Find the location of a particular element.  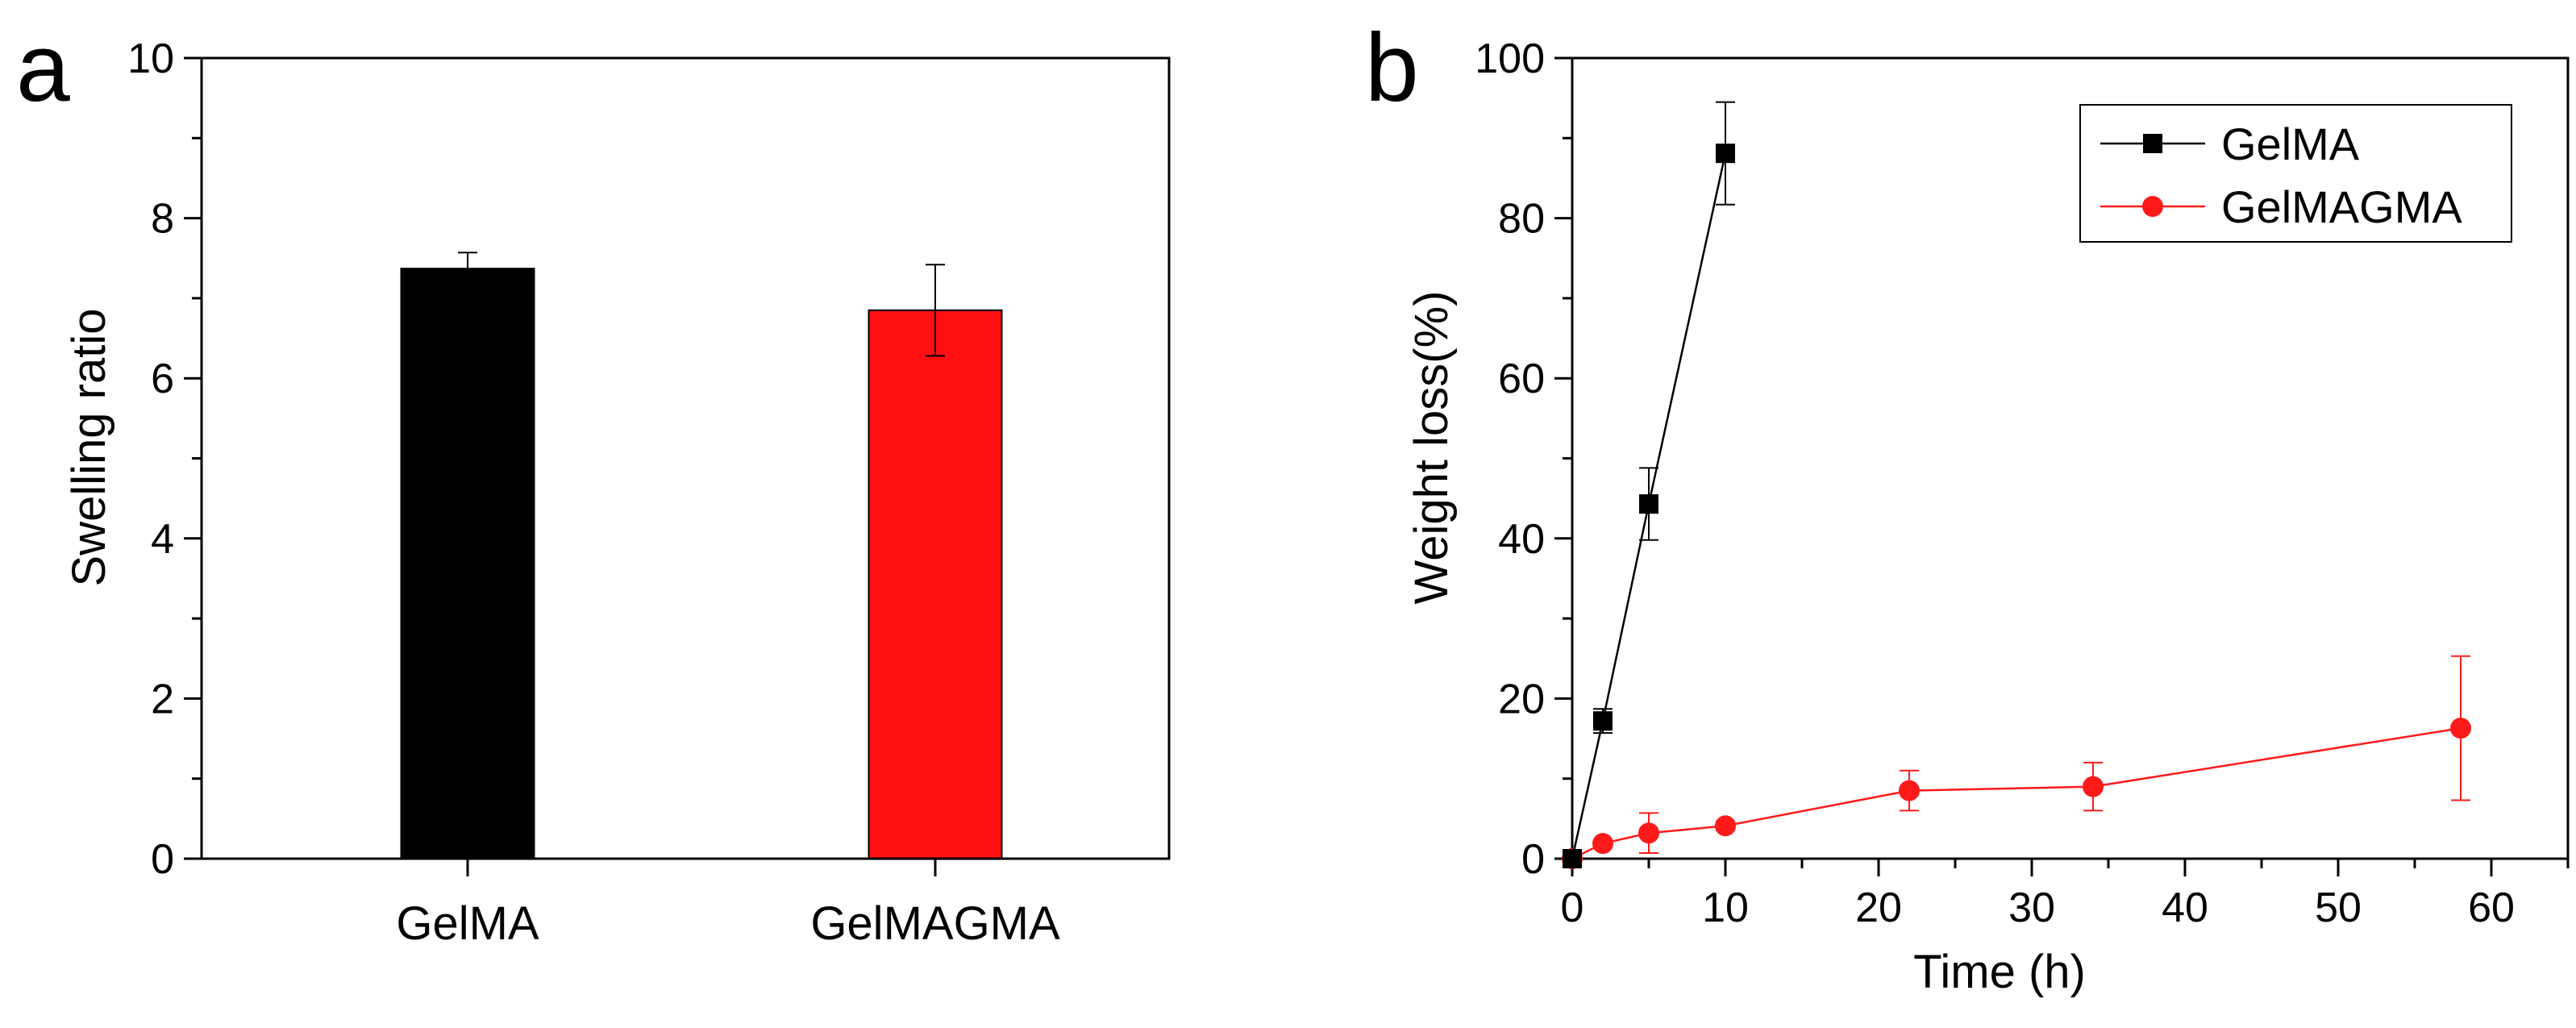

y-tick-label: 4 is located at coordinates (163, 539).